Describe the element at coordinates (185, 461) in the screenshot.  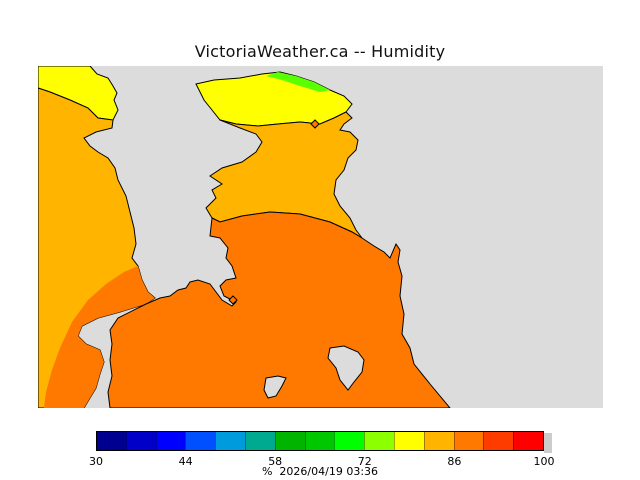
I see `colorbar-tick-label: 44` at that location.